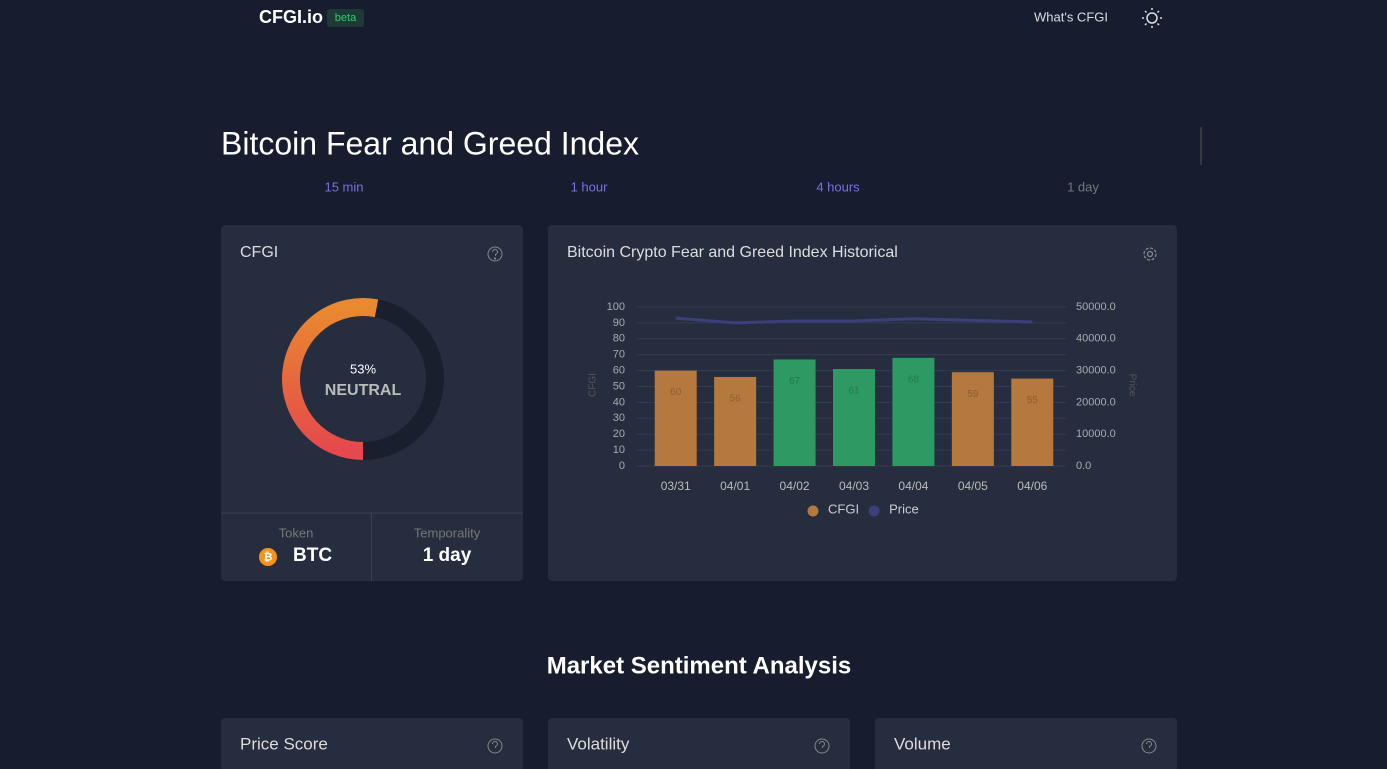 This screenshot has width=1387, height=769. I want to click on temporality: 1 day, so click(447, 555).